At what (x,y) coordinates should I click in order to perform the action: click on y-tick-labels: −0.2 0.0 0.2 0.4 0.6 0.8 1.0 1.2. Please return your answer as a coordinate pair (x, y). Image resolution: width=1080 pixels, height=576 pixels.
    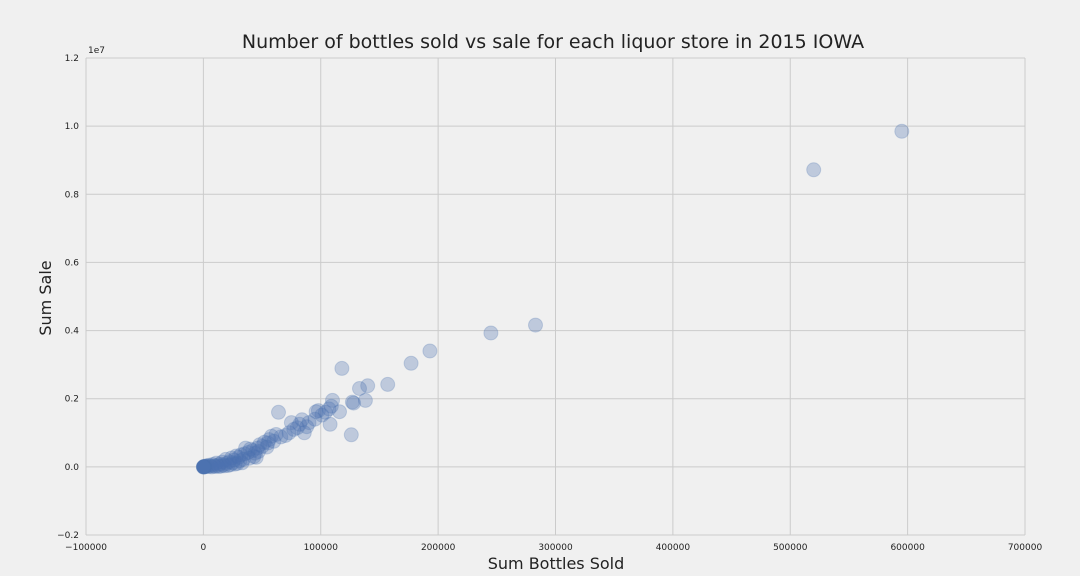
    Looking at the image, I should click on (68, 297).